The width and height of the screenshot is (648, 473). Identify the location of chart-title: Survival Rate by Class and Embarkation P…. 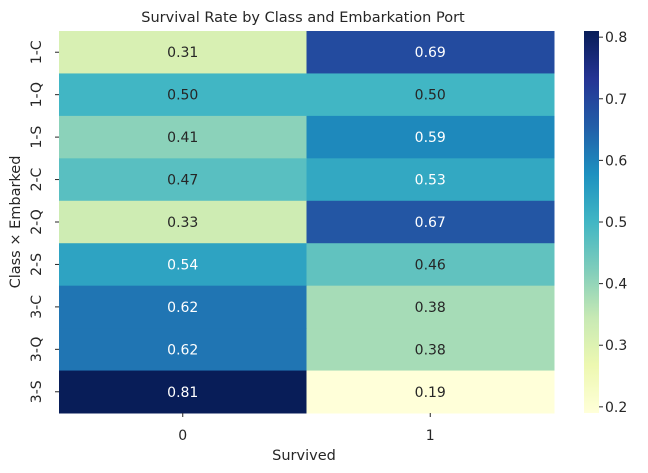
(303, 18).